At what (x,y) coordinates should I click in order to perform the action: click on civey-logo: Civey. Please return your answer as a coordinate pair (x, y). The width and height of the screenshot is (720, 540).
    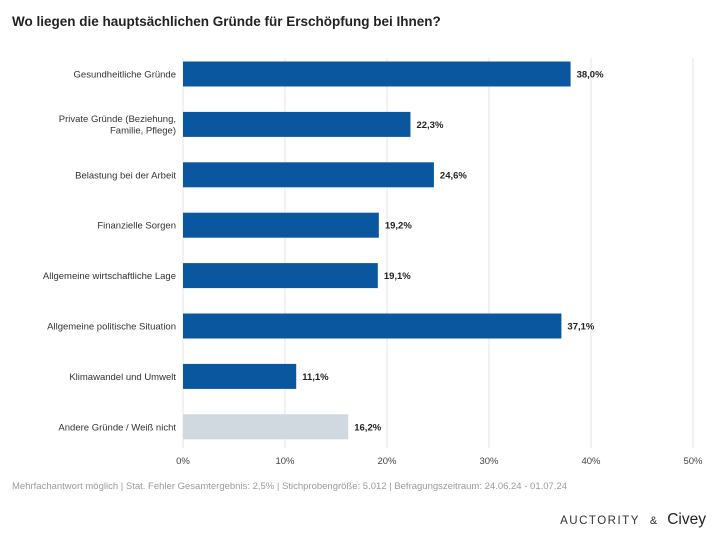
    Looking at the image, I should click on (686, 519).